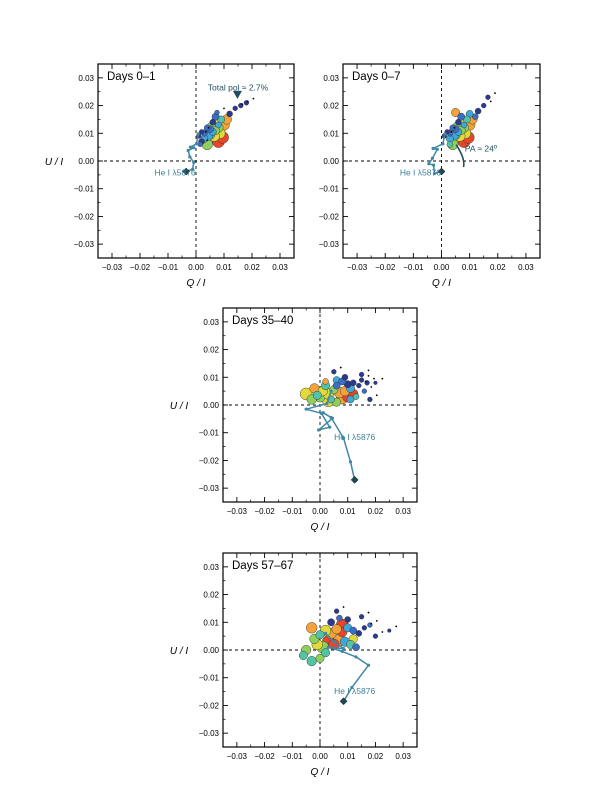  What do you see at coordinates (330, 435) in the screenshot?
I see `he-track-line` at bounding box center [330, 435].